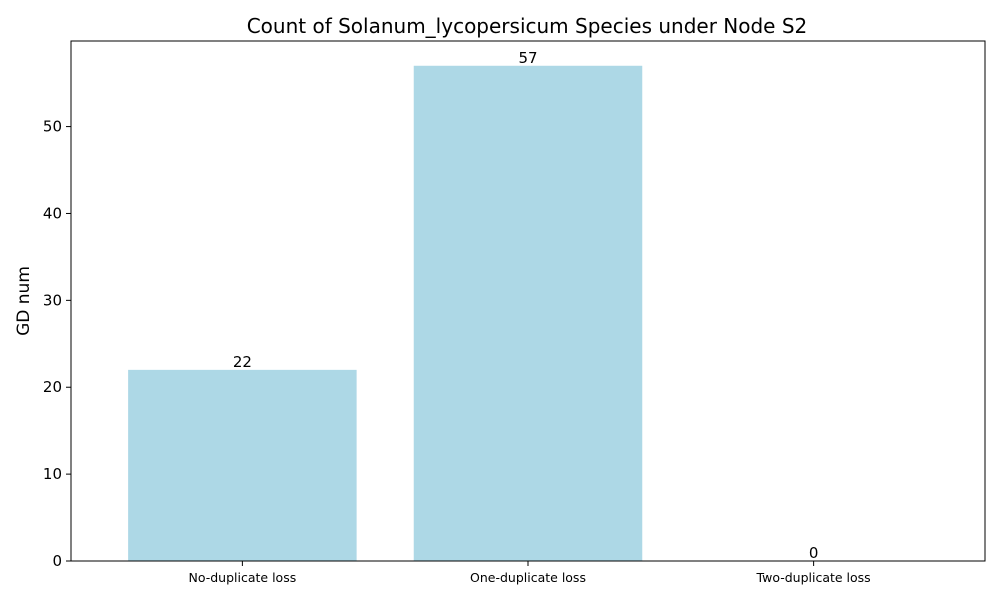 Image resolution: width=1000 pixels, height=600 pixels. I want to click on data-label-0: 22, so click(242, 362).